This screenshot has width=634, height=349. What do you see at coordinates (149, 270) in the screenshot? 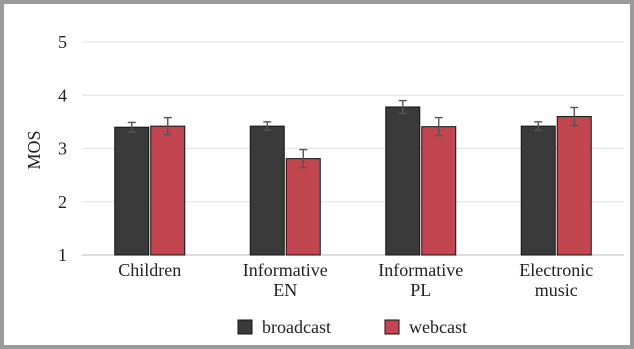
I see `category-label: Children` at bounding box center [149, 270].